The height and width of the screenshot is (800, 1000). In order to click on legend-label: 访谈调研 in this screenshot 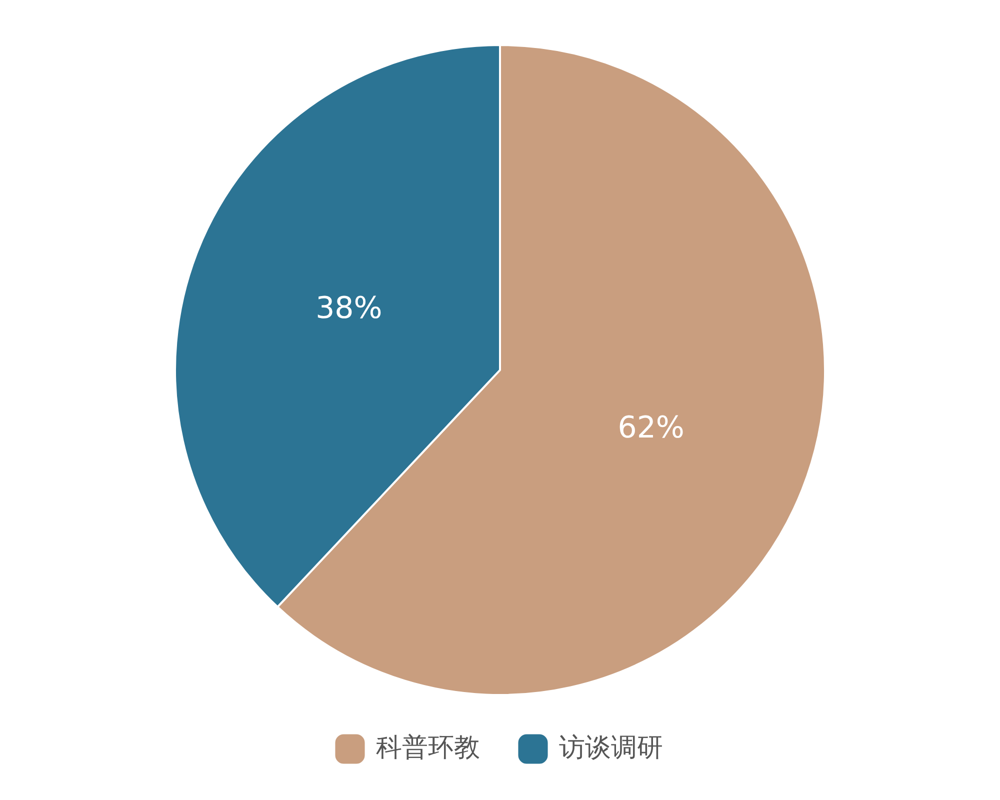, I will do `click(611, 747)`.